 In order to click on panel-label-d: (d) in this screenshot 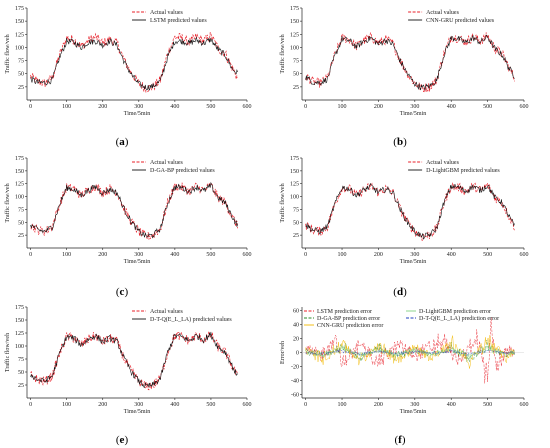, I will do `click(400, 292)`.